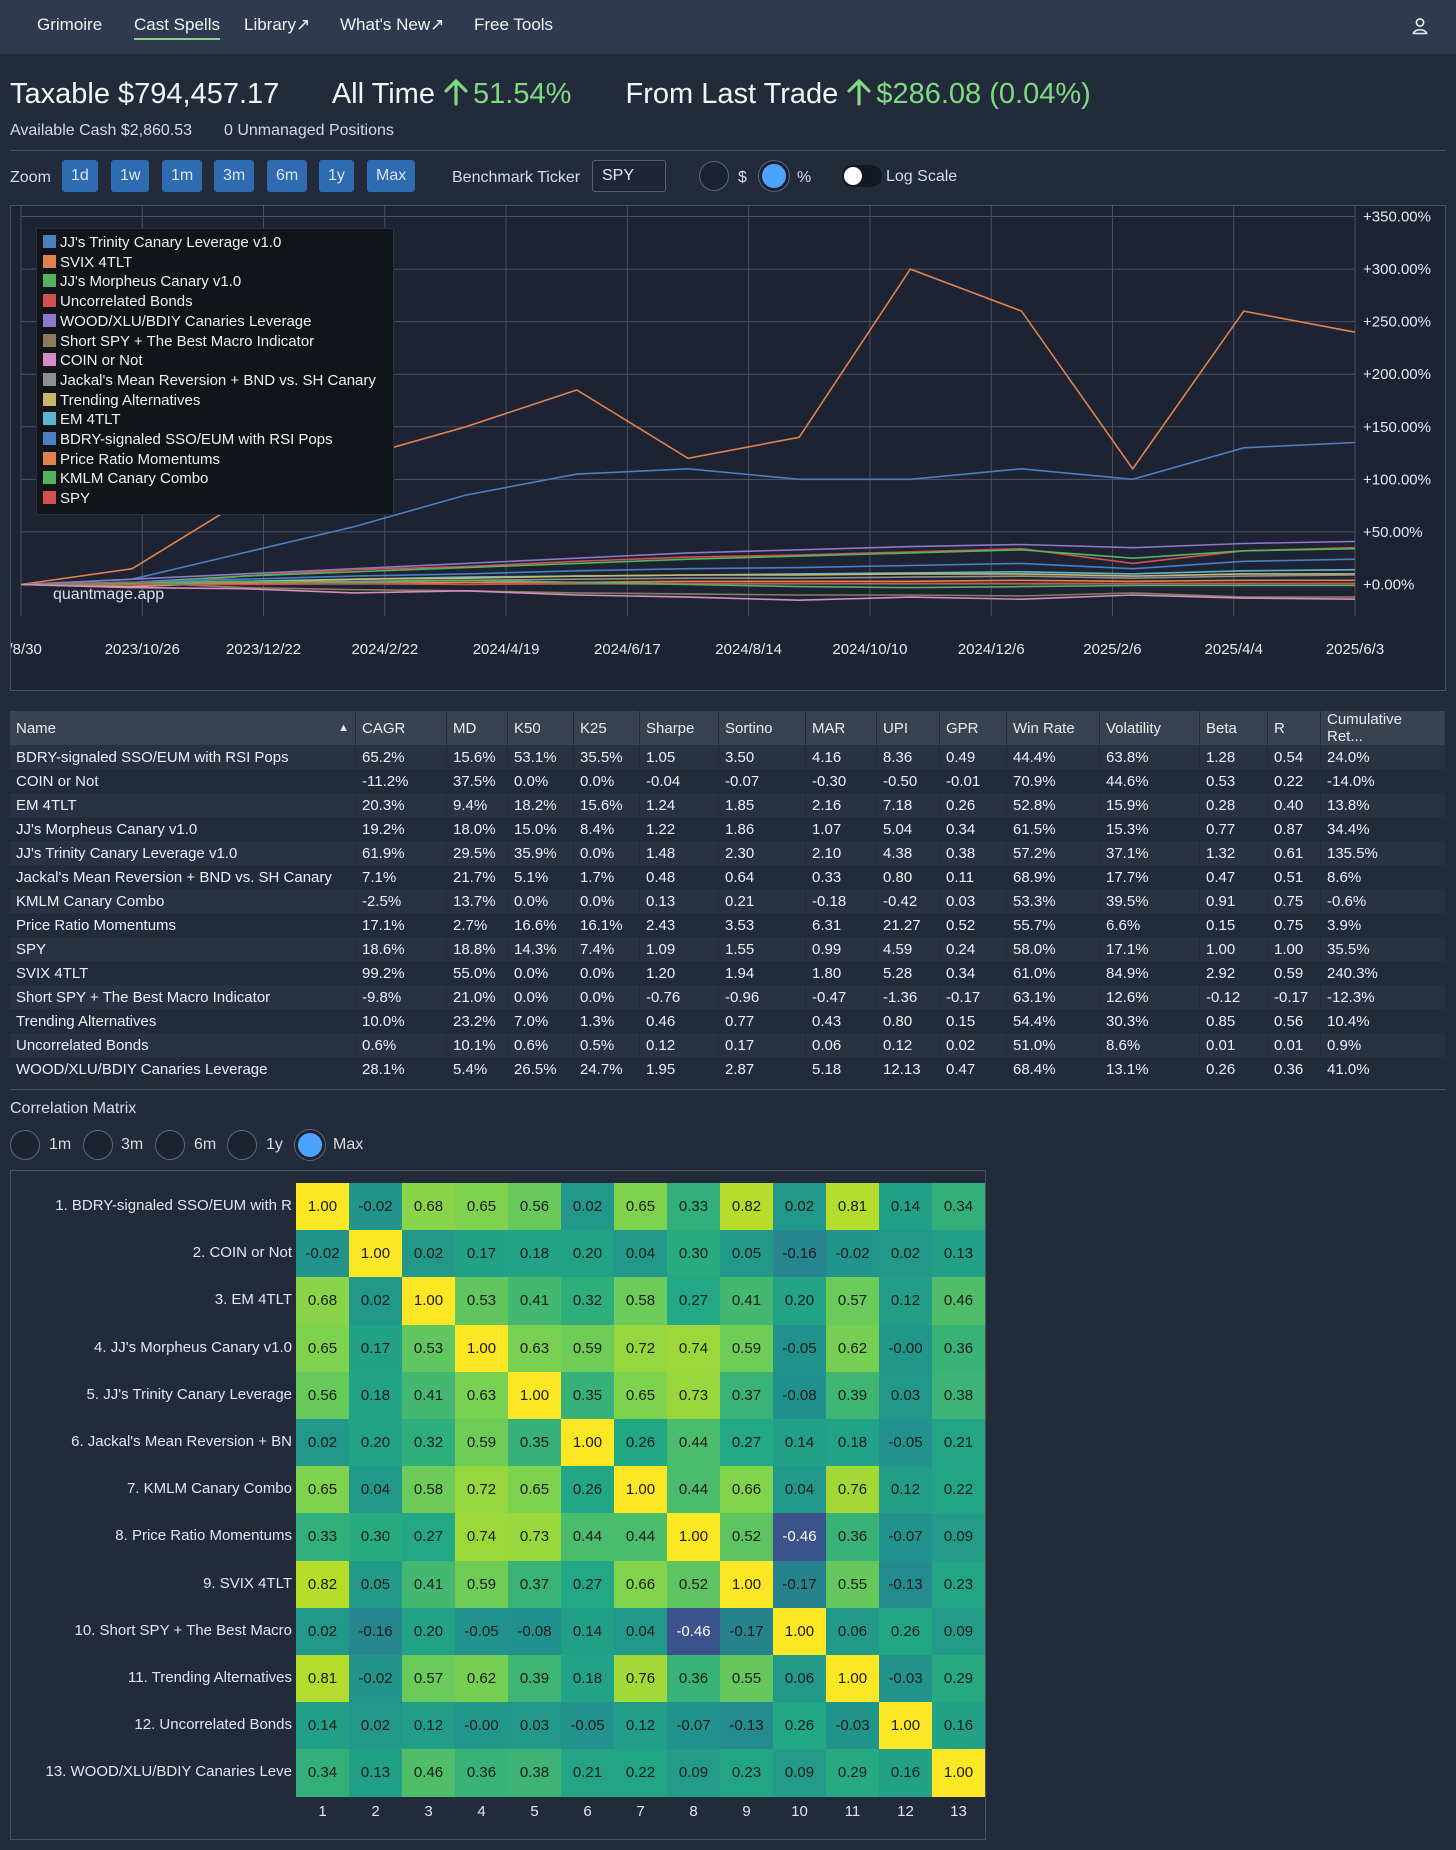 This screenshot has width=1456, height=1850. I want to click on table-cell: 13.7%, so click(477, 901).